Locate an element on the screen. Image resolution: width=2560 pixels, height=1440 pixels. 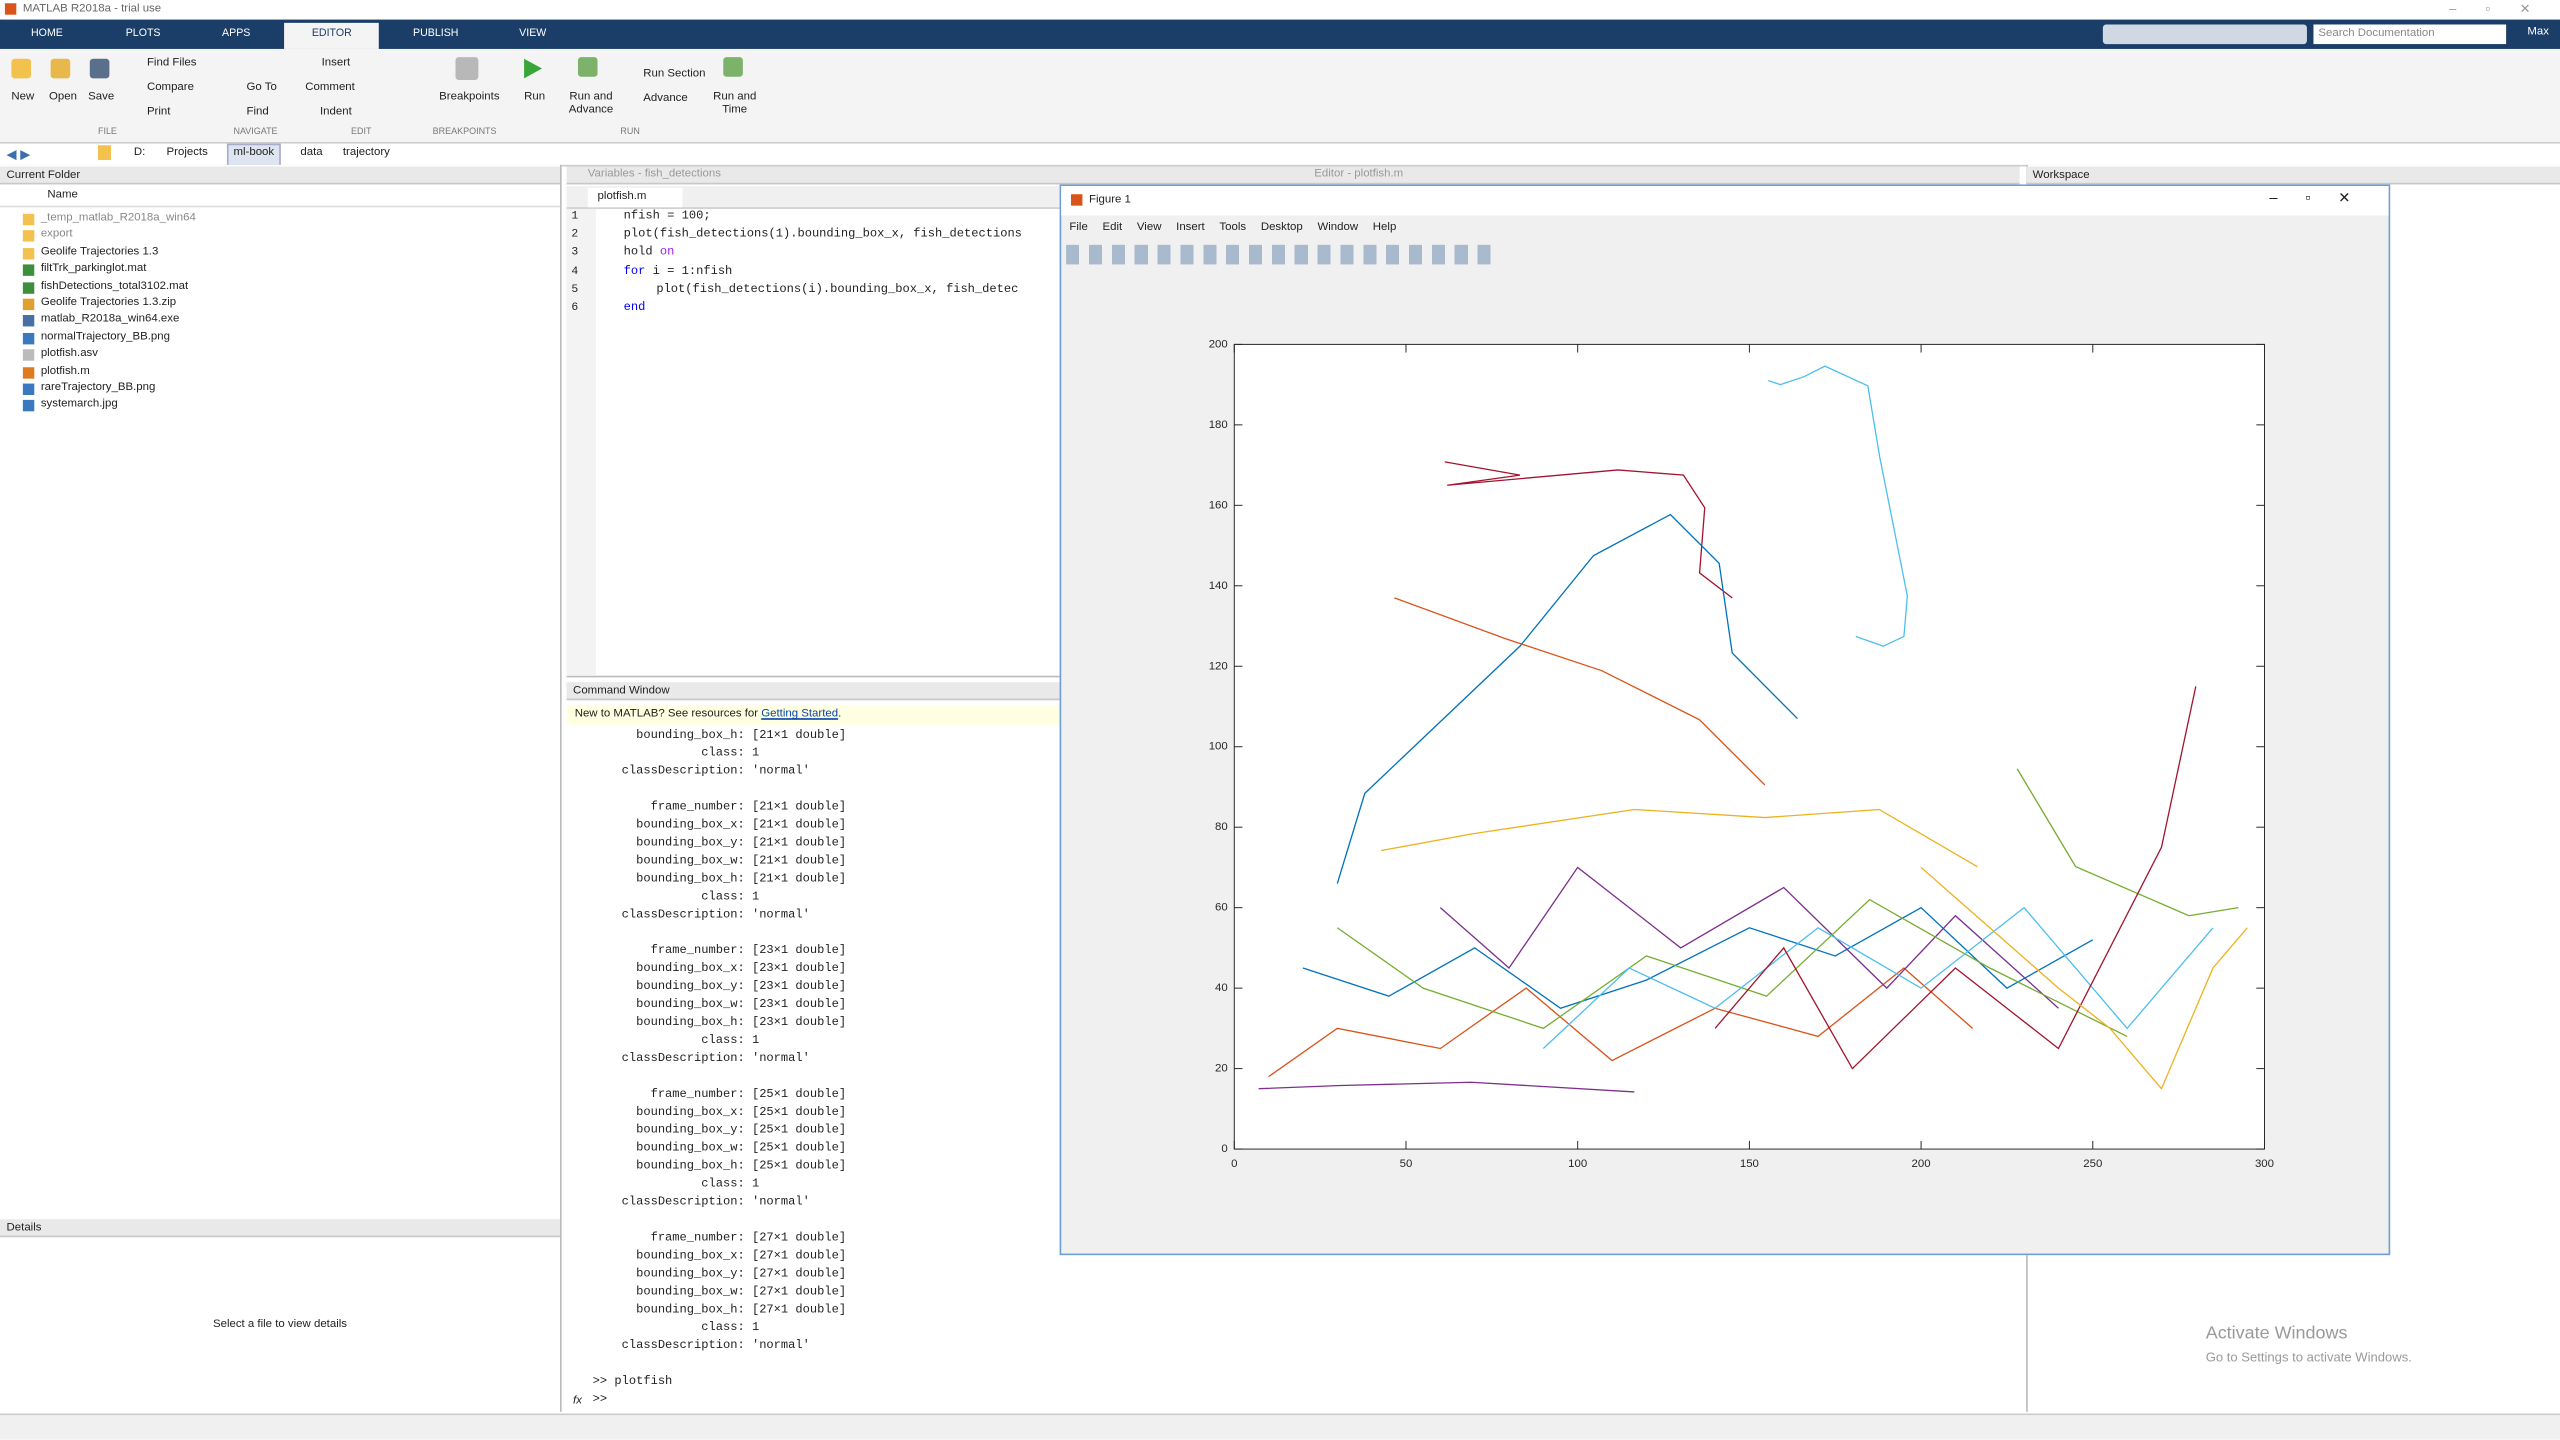
file-name: _temp_matlab_R2018a_win64 is located at coordinates (118, 218).